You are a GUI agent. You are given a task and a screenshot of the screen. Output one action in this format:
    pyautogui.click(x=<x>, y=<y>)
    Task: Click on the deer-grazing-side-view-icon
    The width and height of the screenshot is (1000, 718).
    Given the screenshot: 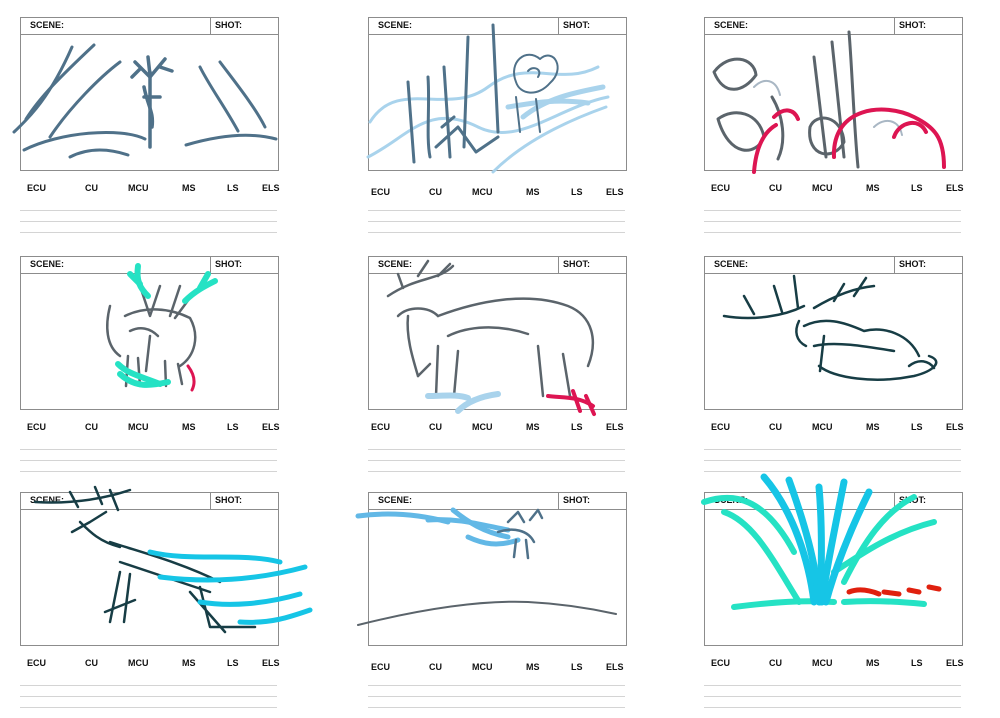 What is the action you would take?
    pyautogui.click(x=491, y=337)
    